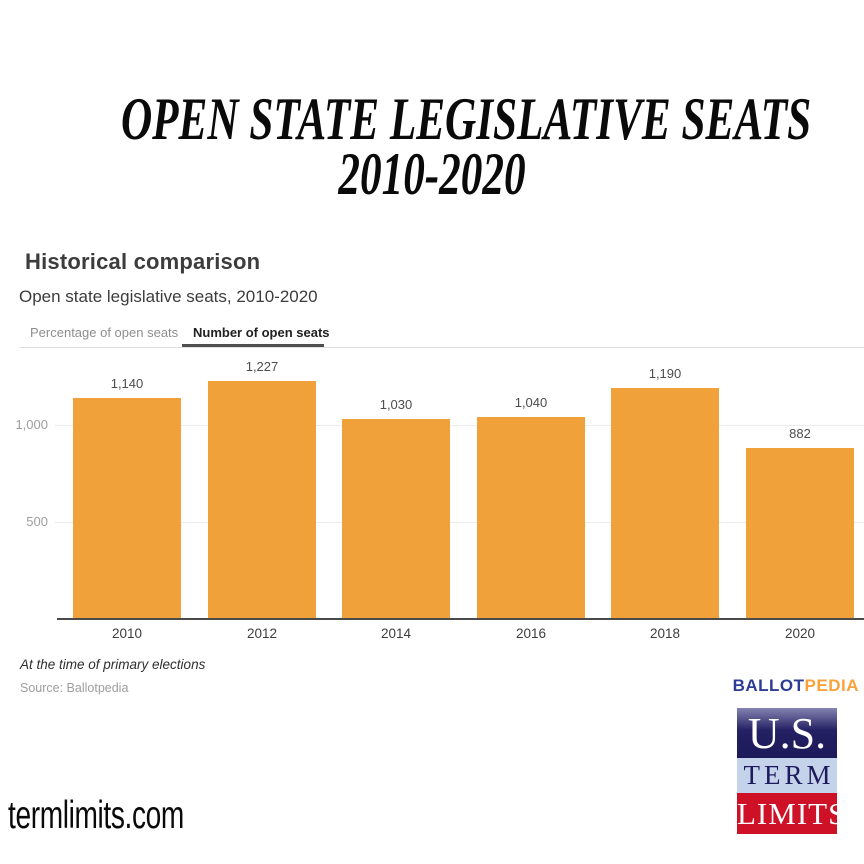  Describe the element at coordinates (459, 425) in the screenshot. I see `gridline-1,000` at that location.